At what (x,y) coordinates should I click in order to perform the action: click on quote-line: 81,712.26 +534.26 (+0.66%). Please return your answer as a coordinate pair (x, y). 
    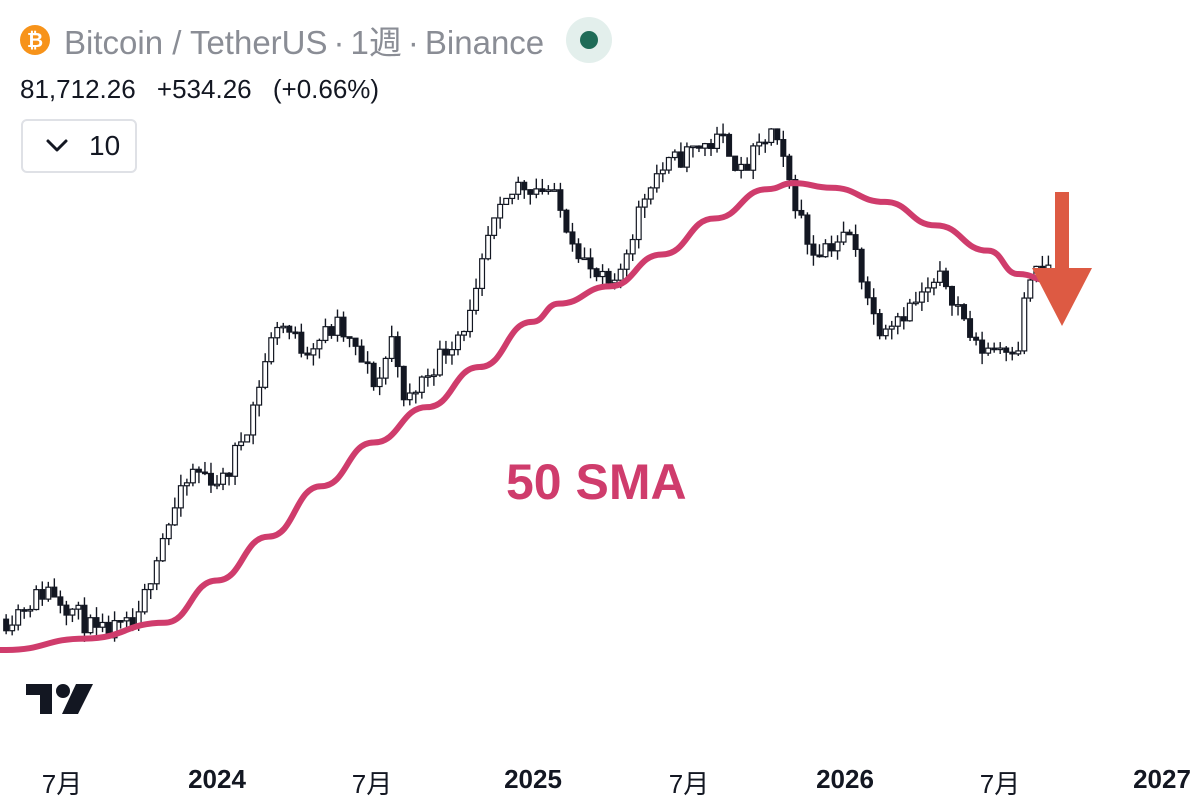
    Looking at the image, I should click on (199, 89).